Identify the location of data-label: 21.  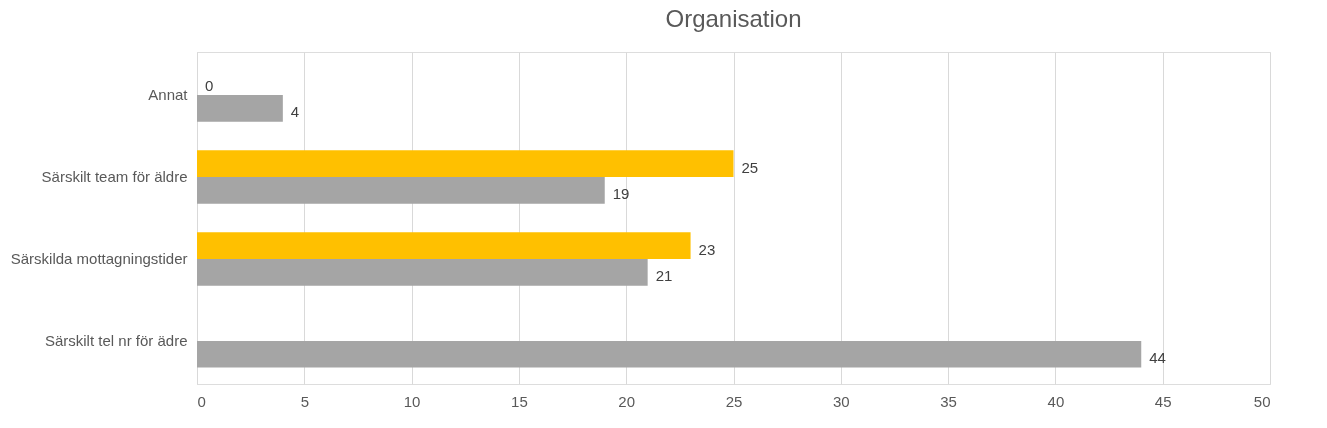
(664, 276).